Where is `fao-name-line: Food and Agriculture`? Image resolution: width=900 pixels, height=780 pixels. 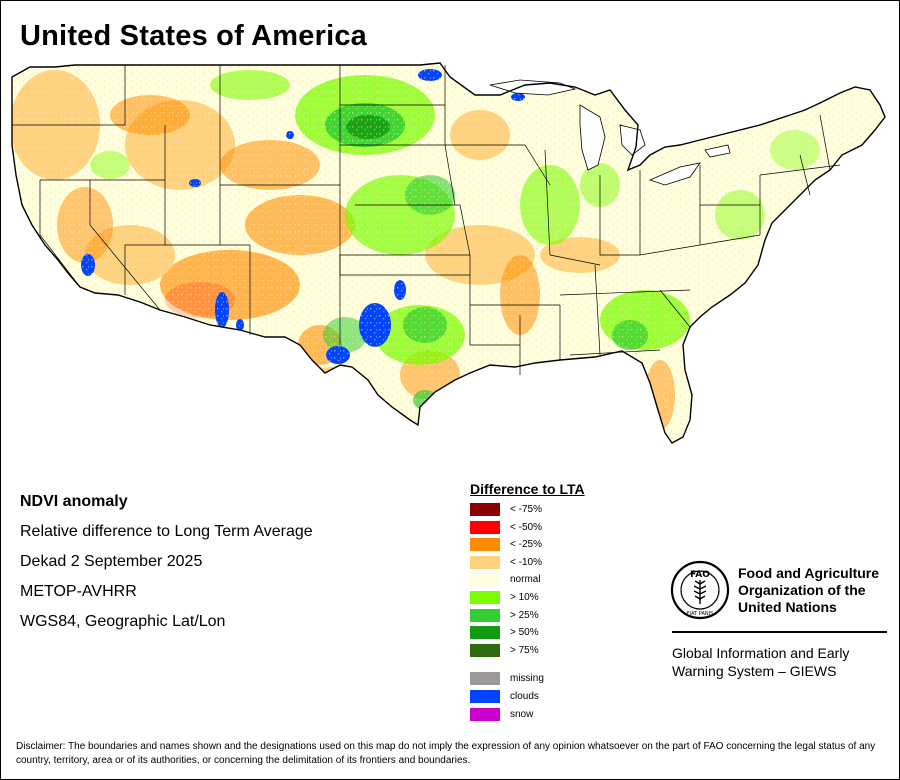 fao-name-line: Food and Agriculture is located at coordinates (809, 573).